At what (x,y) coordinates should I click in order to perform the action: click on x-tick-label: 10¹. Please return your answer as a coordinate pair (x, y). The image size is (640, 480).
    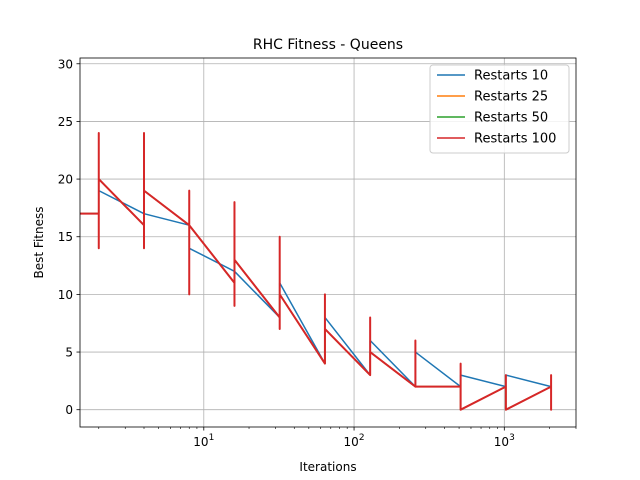
    Looking at the image, I should click on (203, 441).